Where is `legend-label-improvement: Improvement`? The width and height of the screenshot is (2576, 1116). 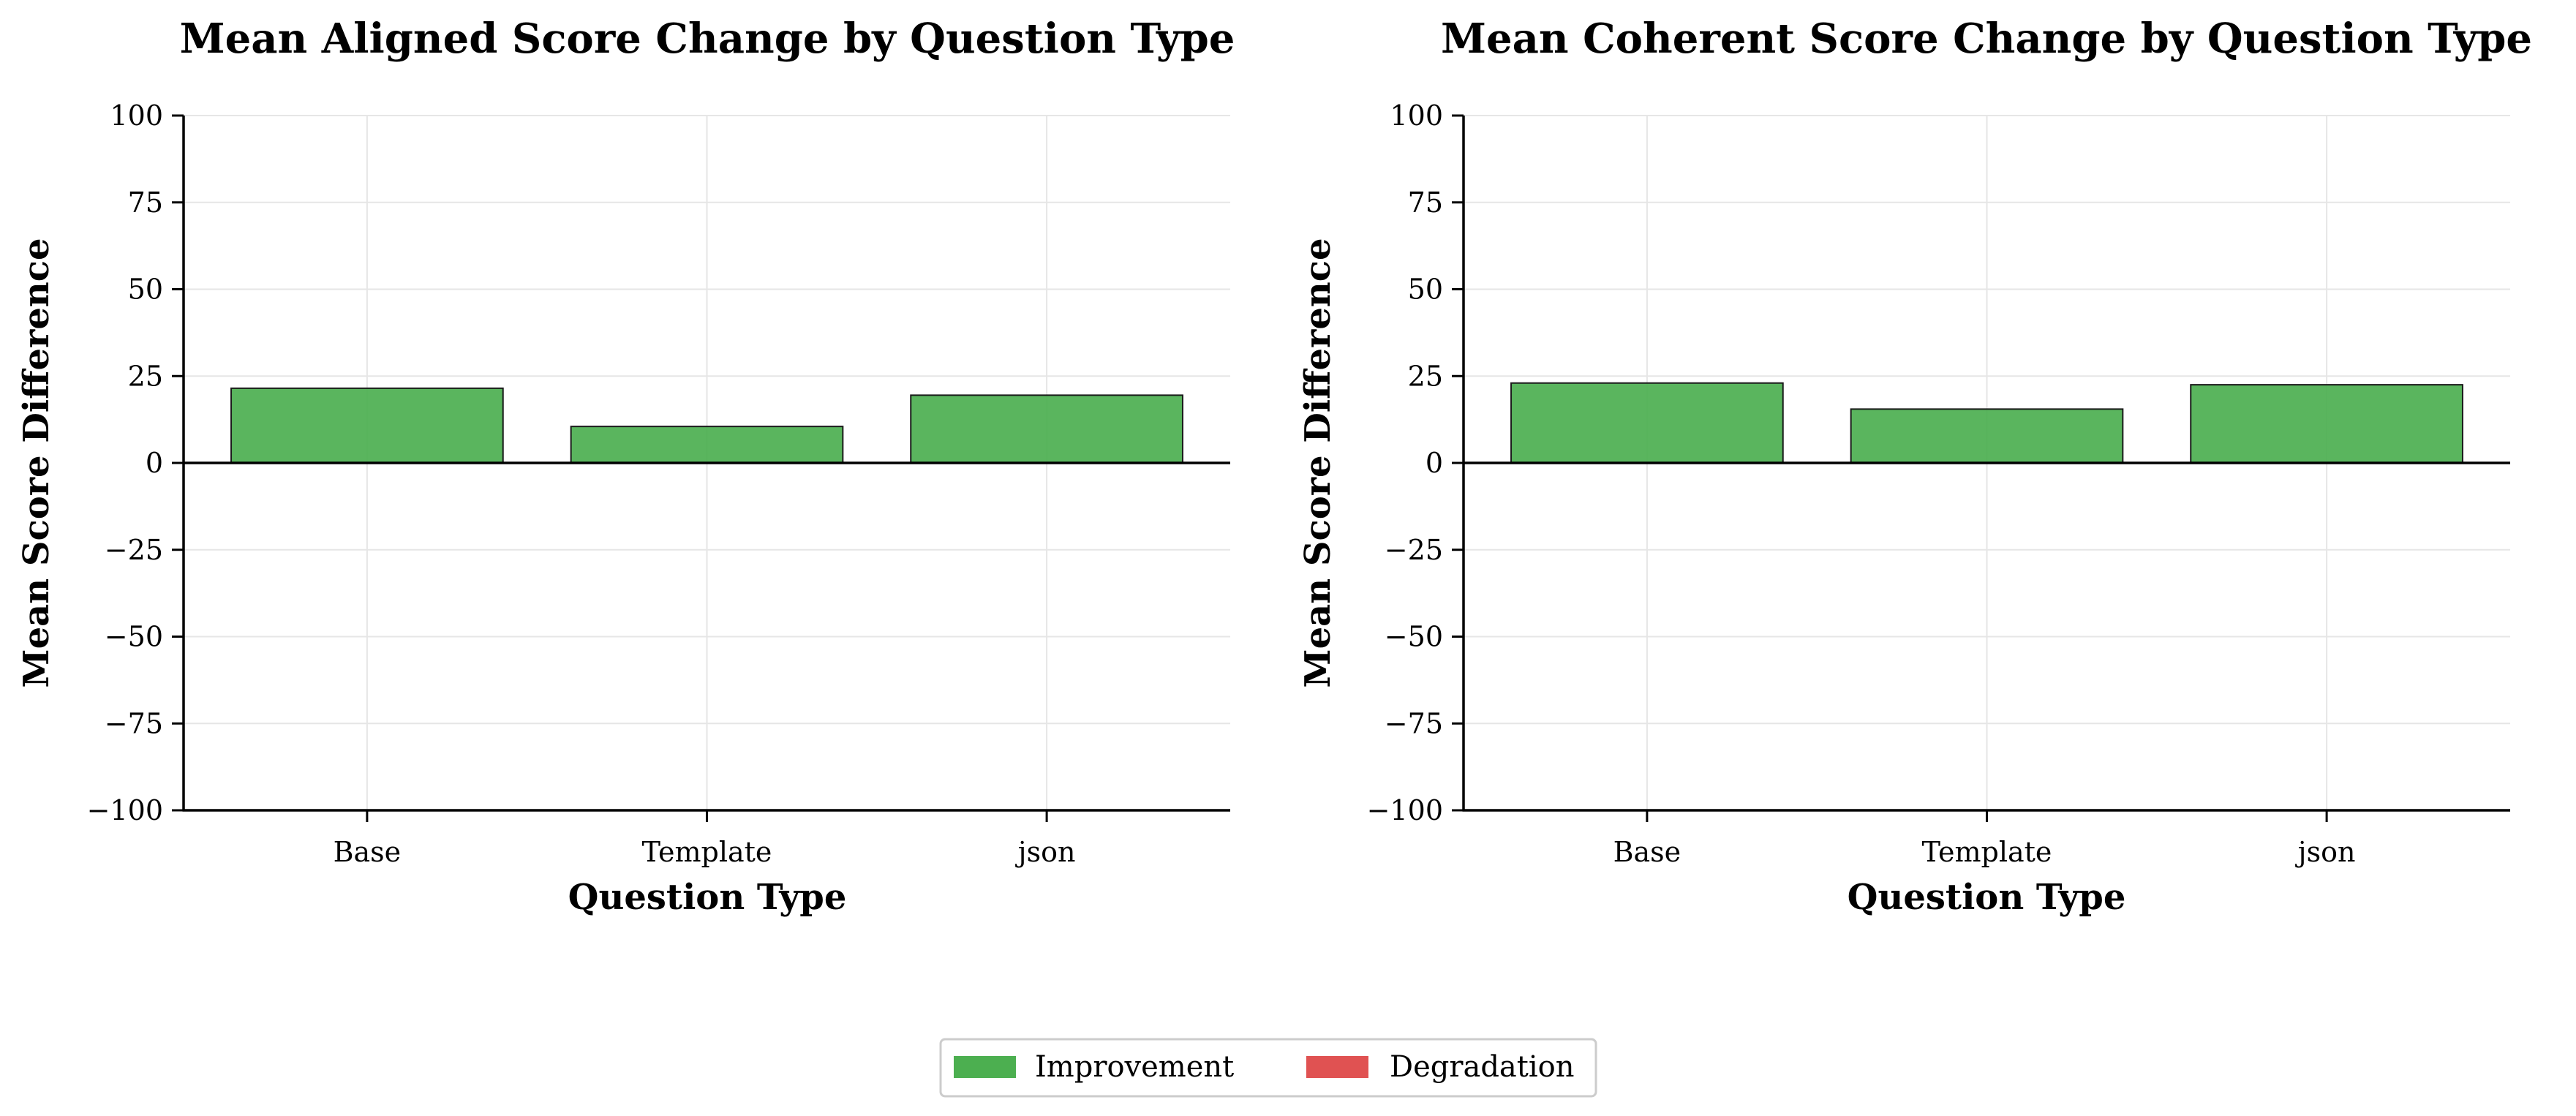 legend-label-improvement: Improvement is located at coordinates (1134, 1067).